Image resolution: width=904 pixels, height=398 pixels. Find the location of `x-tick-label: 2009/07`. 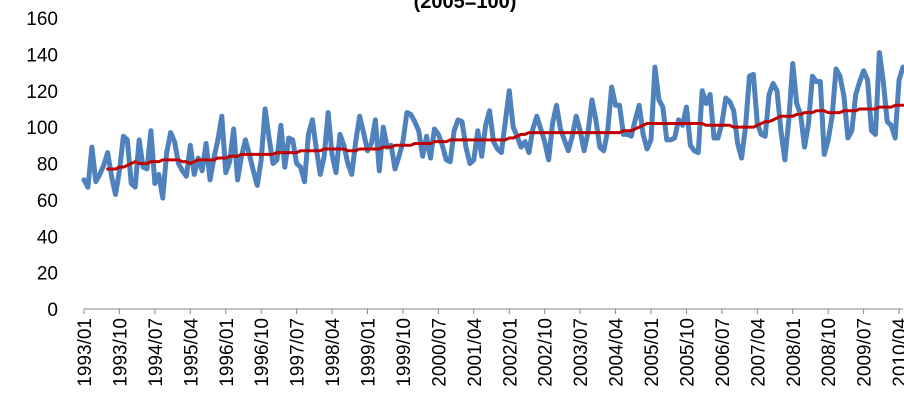

x-tick-label: 2009/07 is located at coordinates (865, 352).